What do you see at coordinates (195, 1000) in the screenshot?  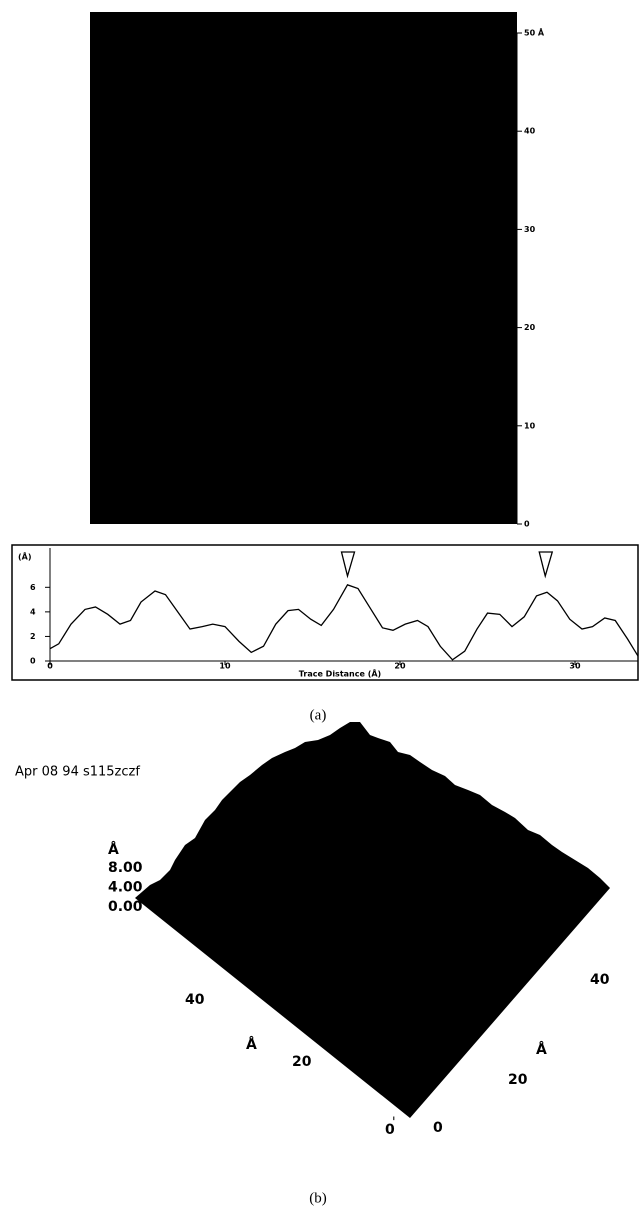 I see `left-tick-label: 40` at bounding box center [195, 1000].